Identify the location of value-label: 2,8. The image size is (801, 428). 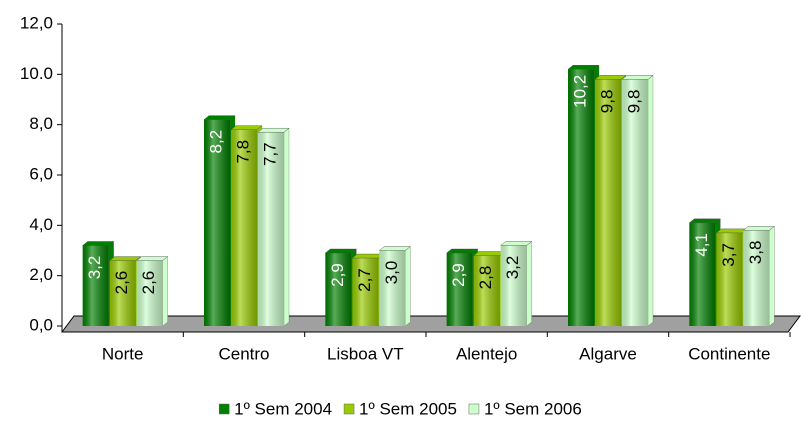
(485, 278).